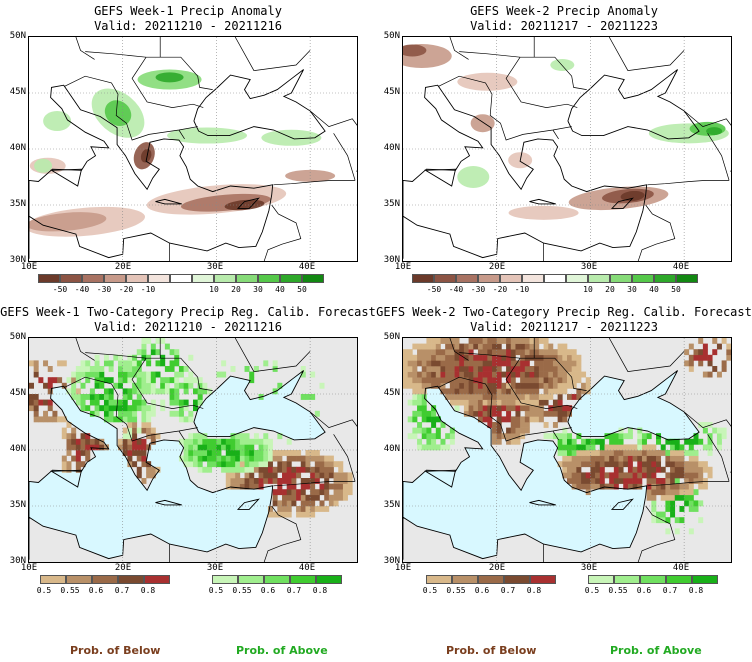 The height and width of the screenshot is (662, 752). What do you see at coordinates (193, 450) in the screenshot?
I see `map-week1-probability` at bounding box center [193, 450].